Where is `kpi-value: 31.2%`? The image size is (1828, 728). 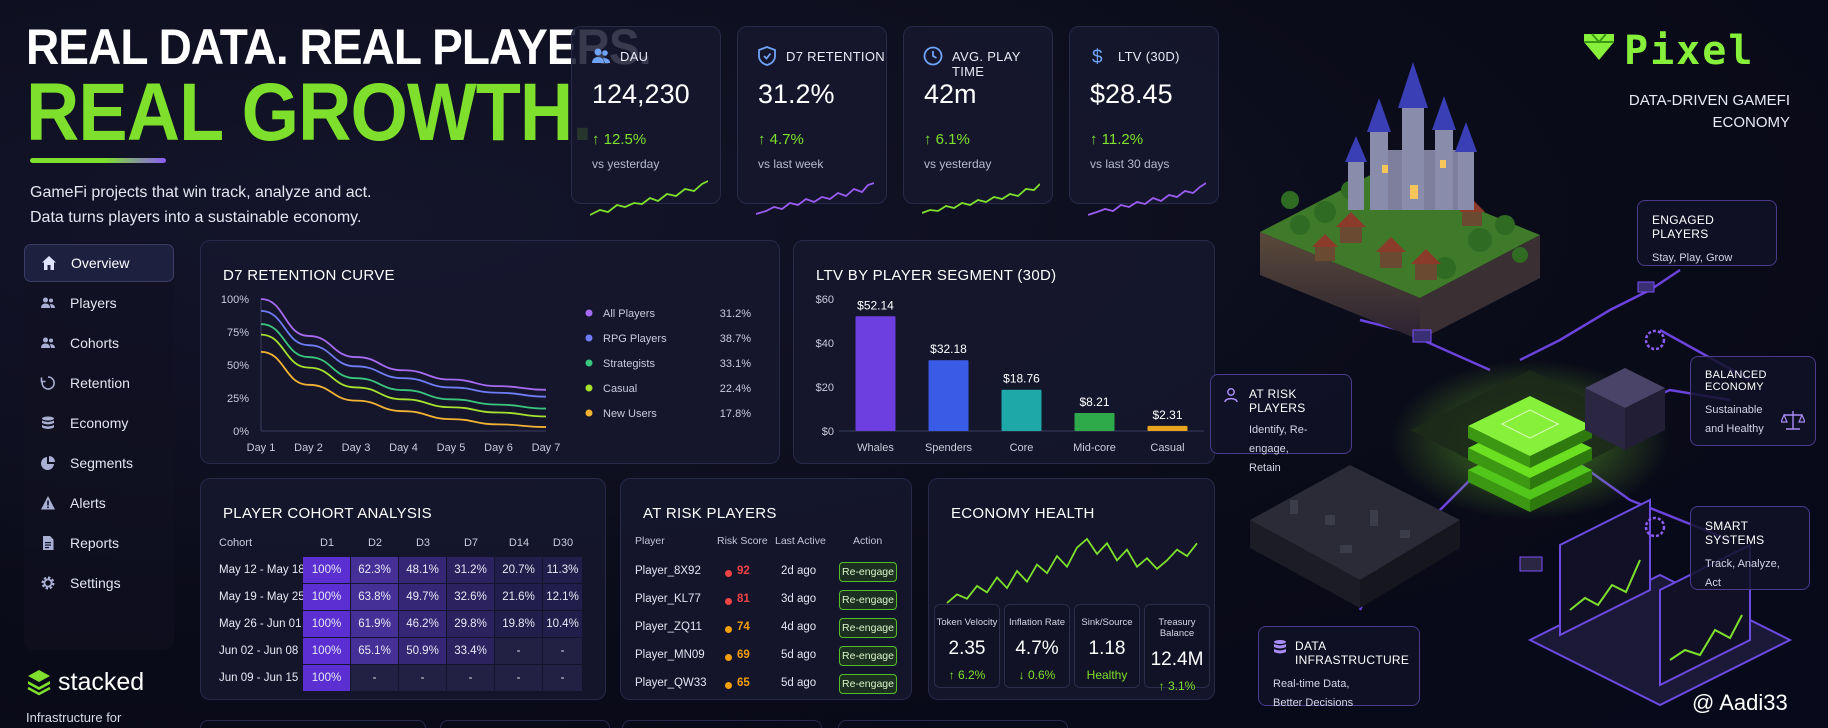
kpi-value: 31.2% is located at coordinates (796, 94).